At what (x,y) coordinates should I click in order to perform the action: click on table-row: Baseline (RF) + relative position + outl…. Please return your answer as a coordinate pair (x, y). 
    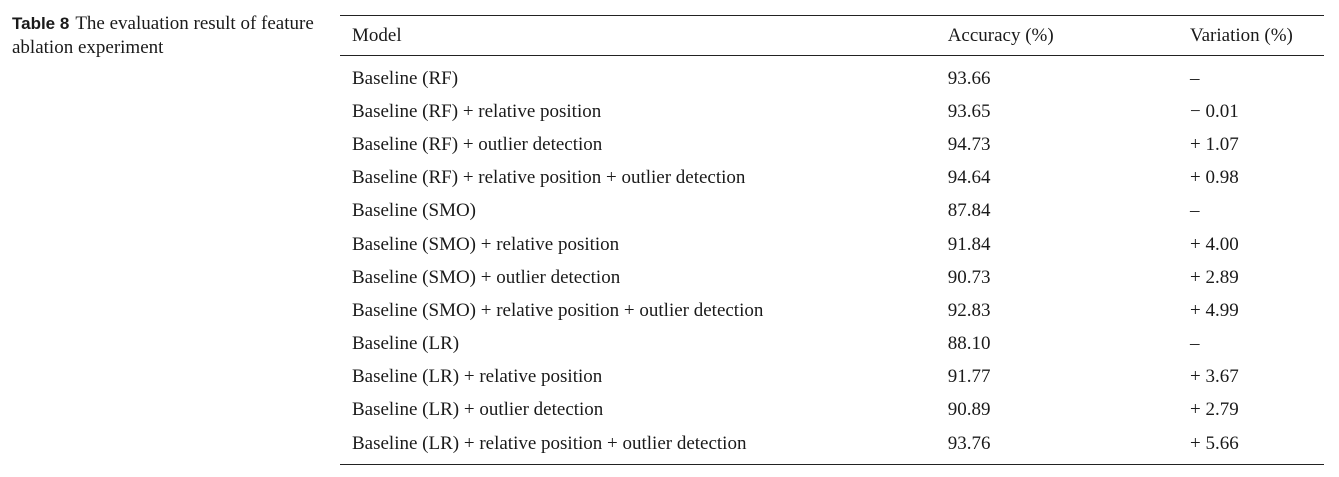
    Looking at the image, I should click on (832, 178).